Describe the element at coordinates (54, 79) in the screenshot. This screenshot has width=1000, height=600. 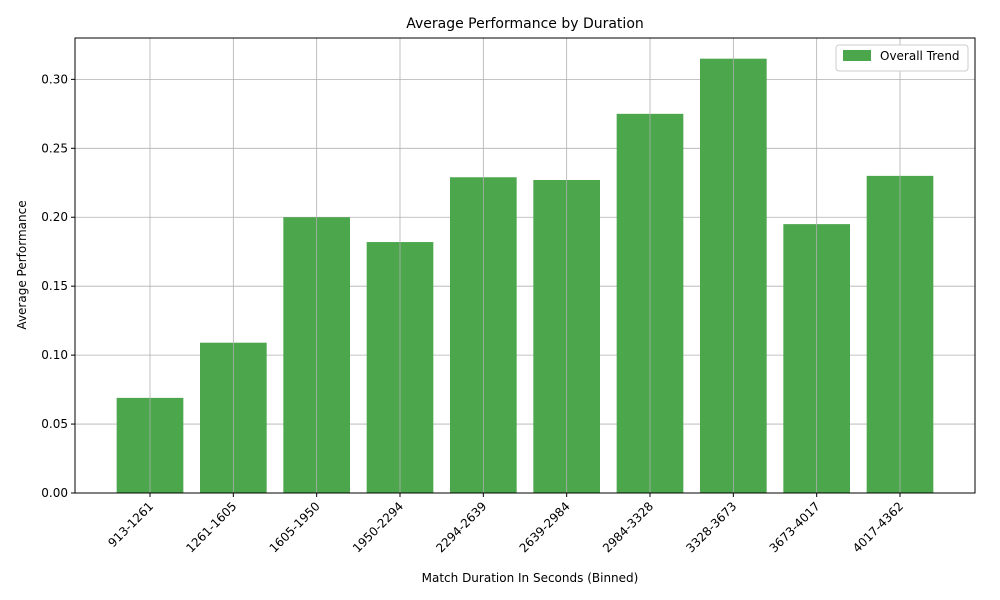
I see `y-tick-label: 0.30` at that location.